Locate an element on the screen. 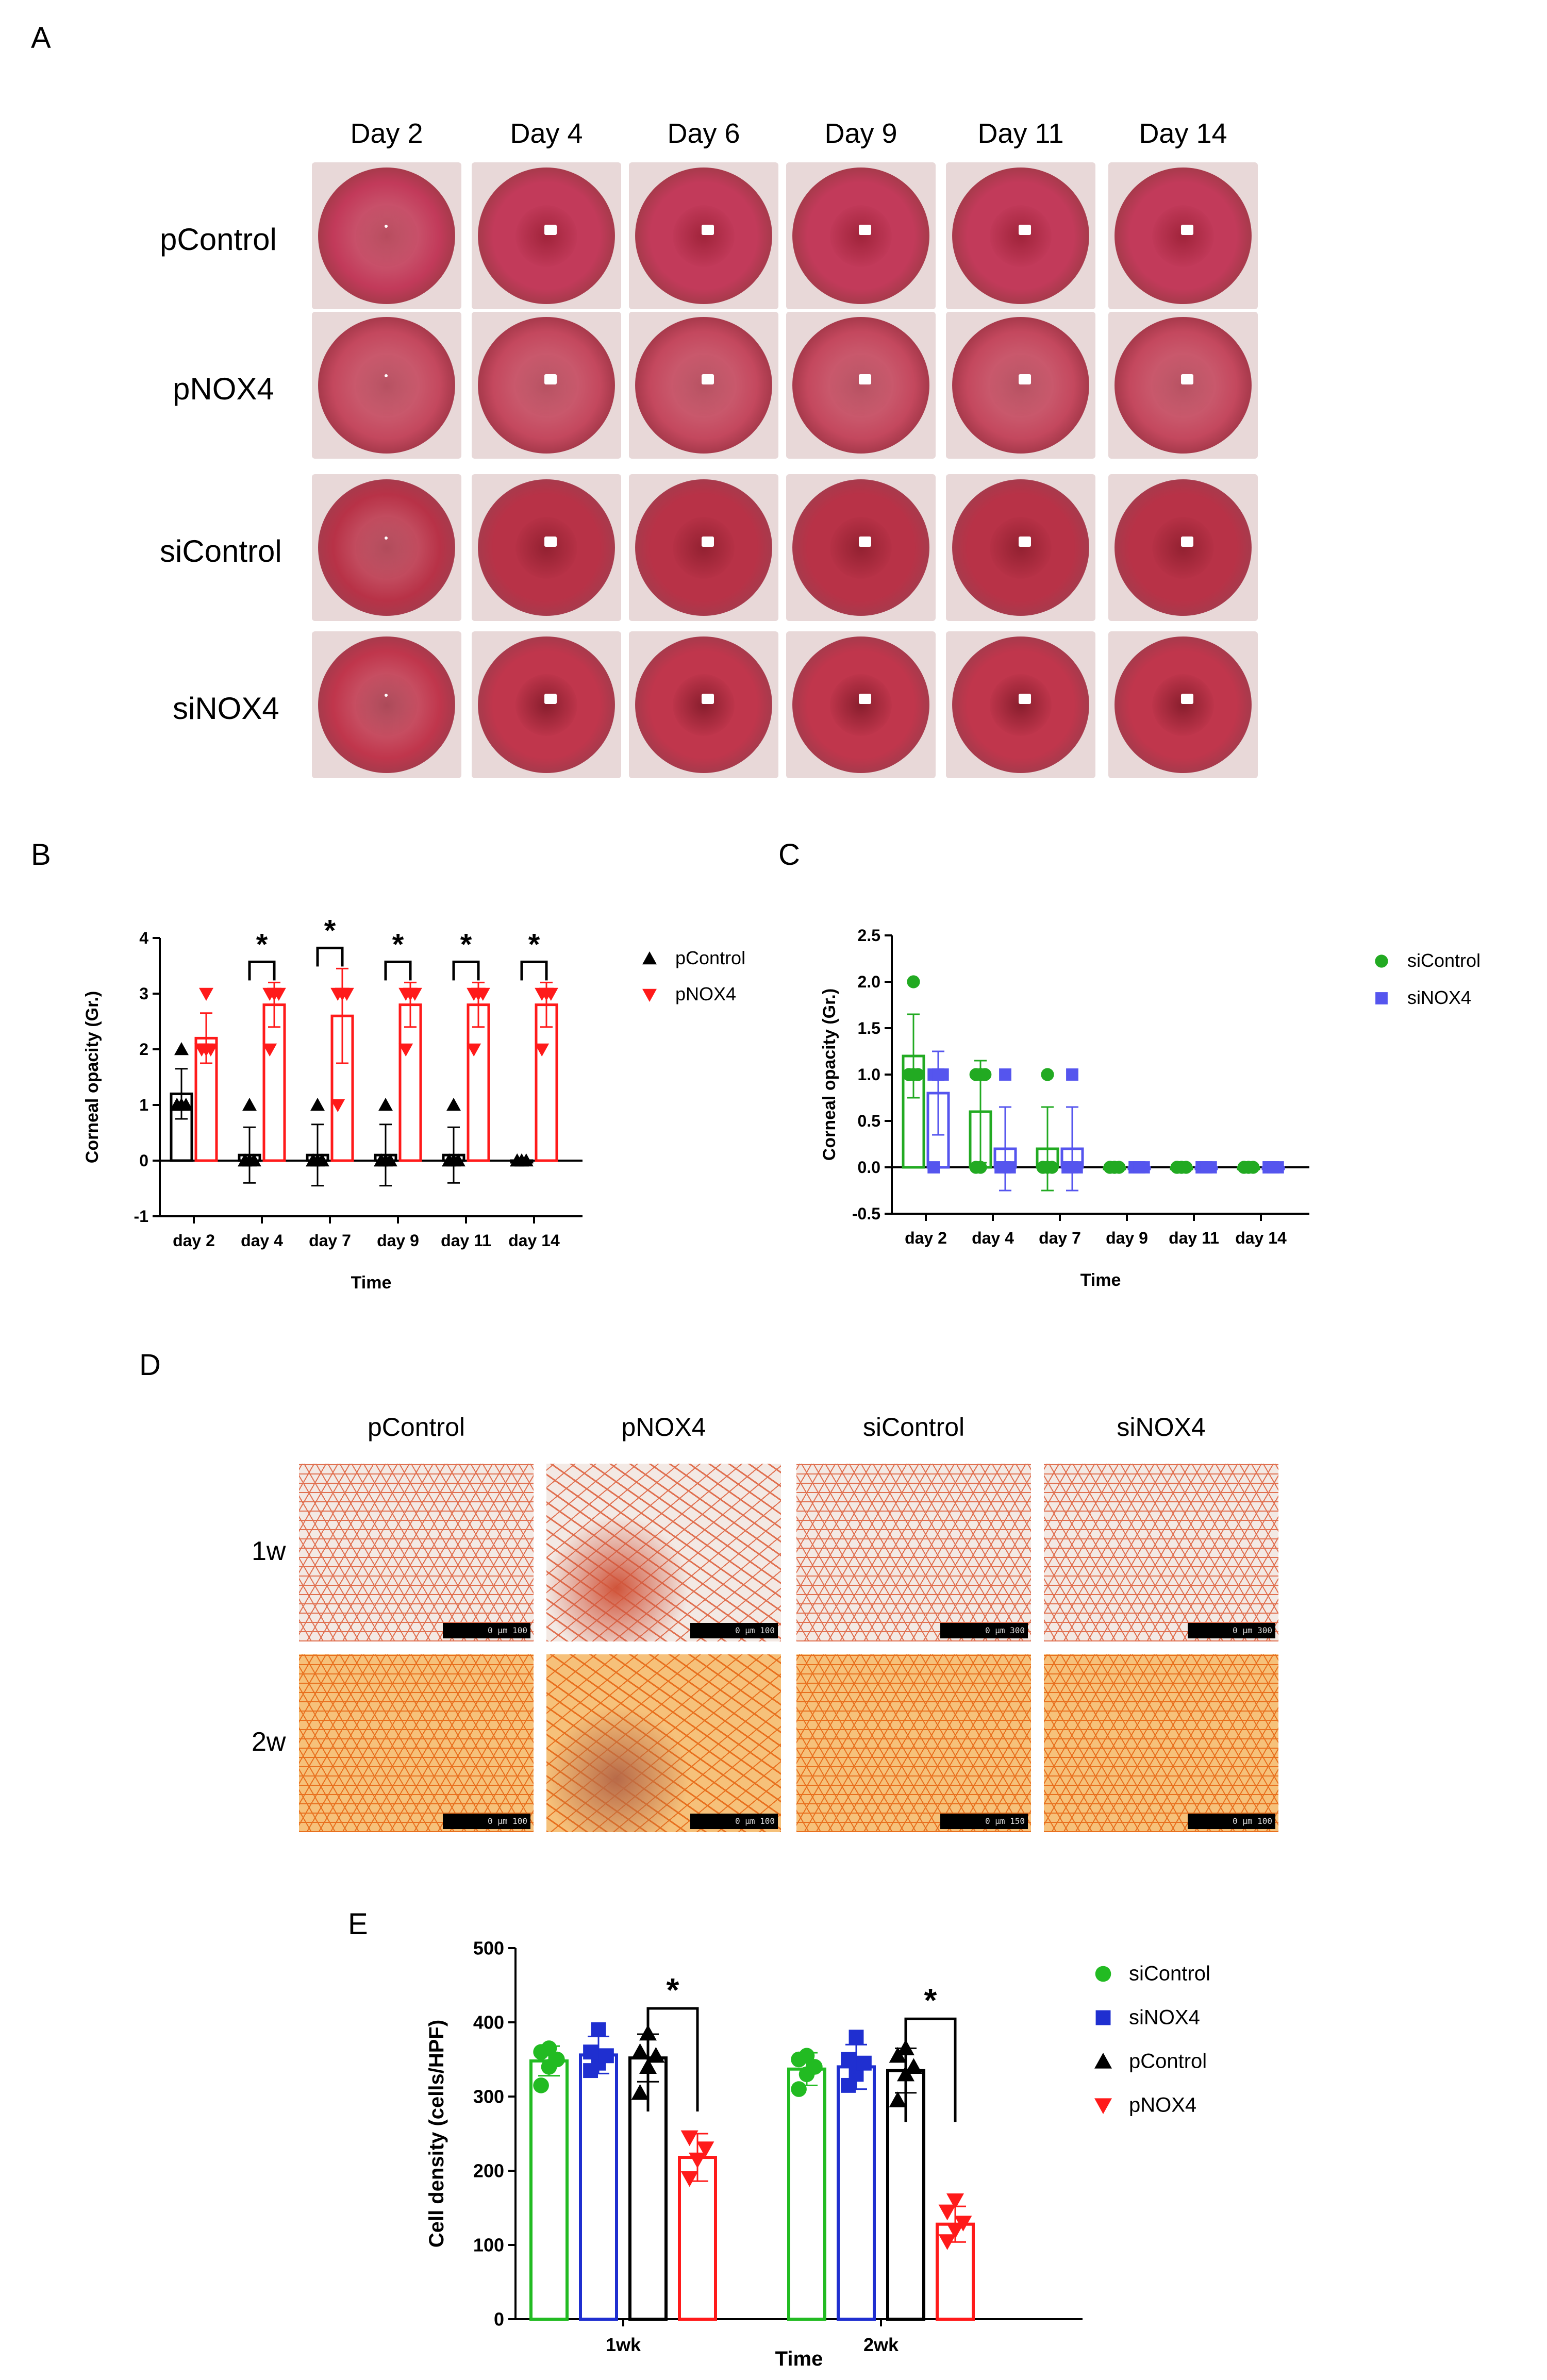  panel-letter-e: E is located at coordinates (358, 1924).